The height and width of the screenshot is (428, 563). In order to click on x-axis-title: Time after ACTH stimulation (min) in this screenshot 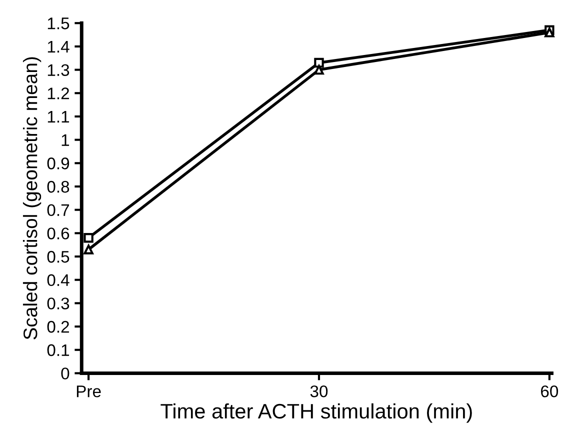, I will do `click(316, 413)`.